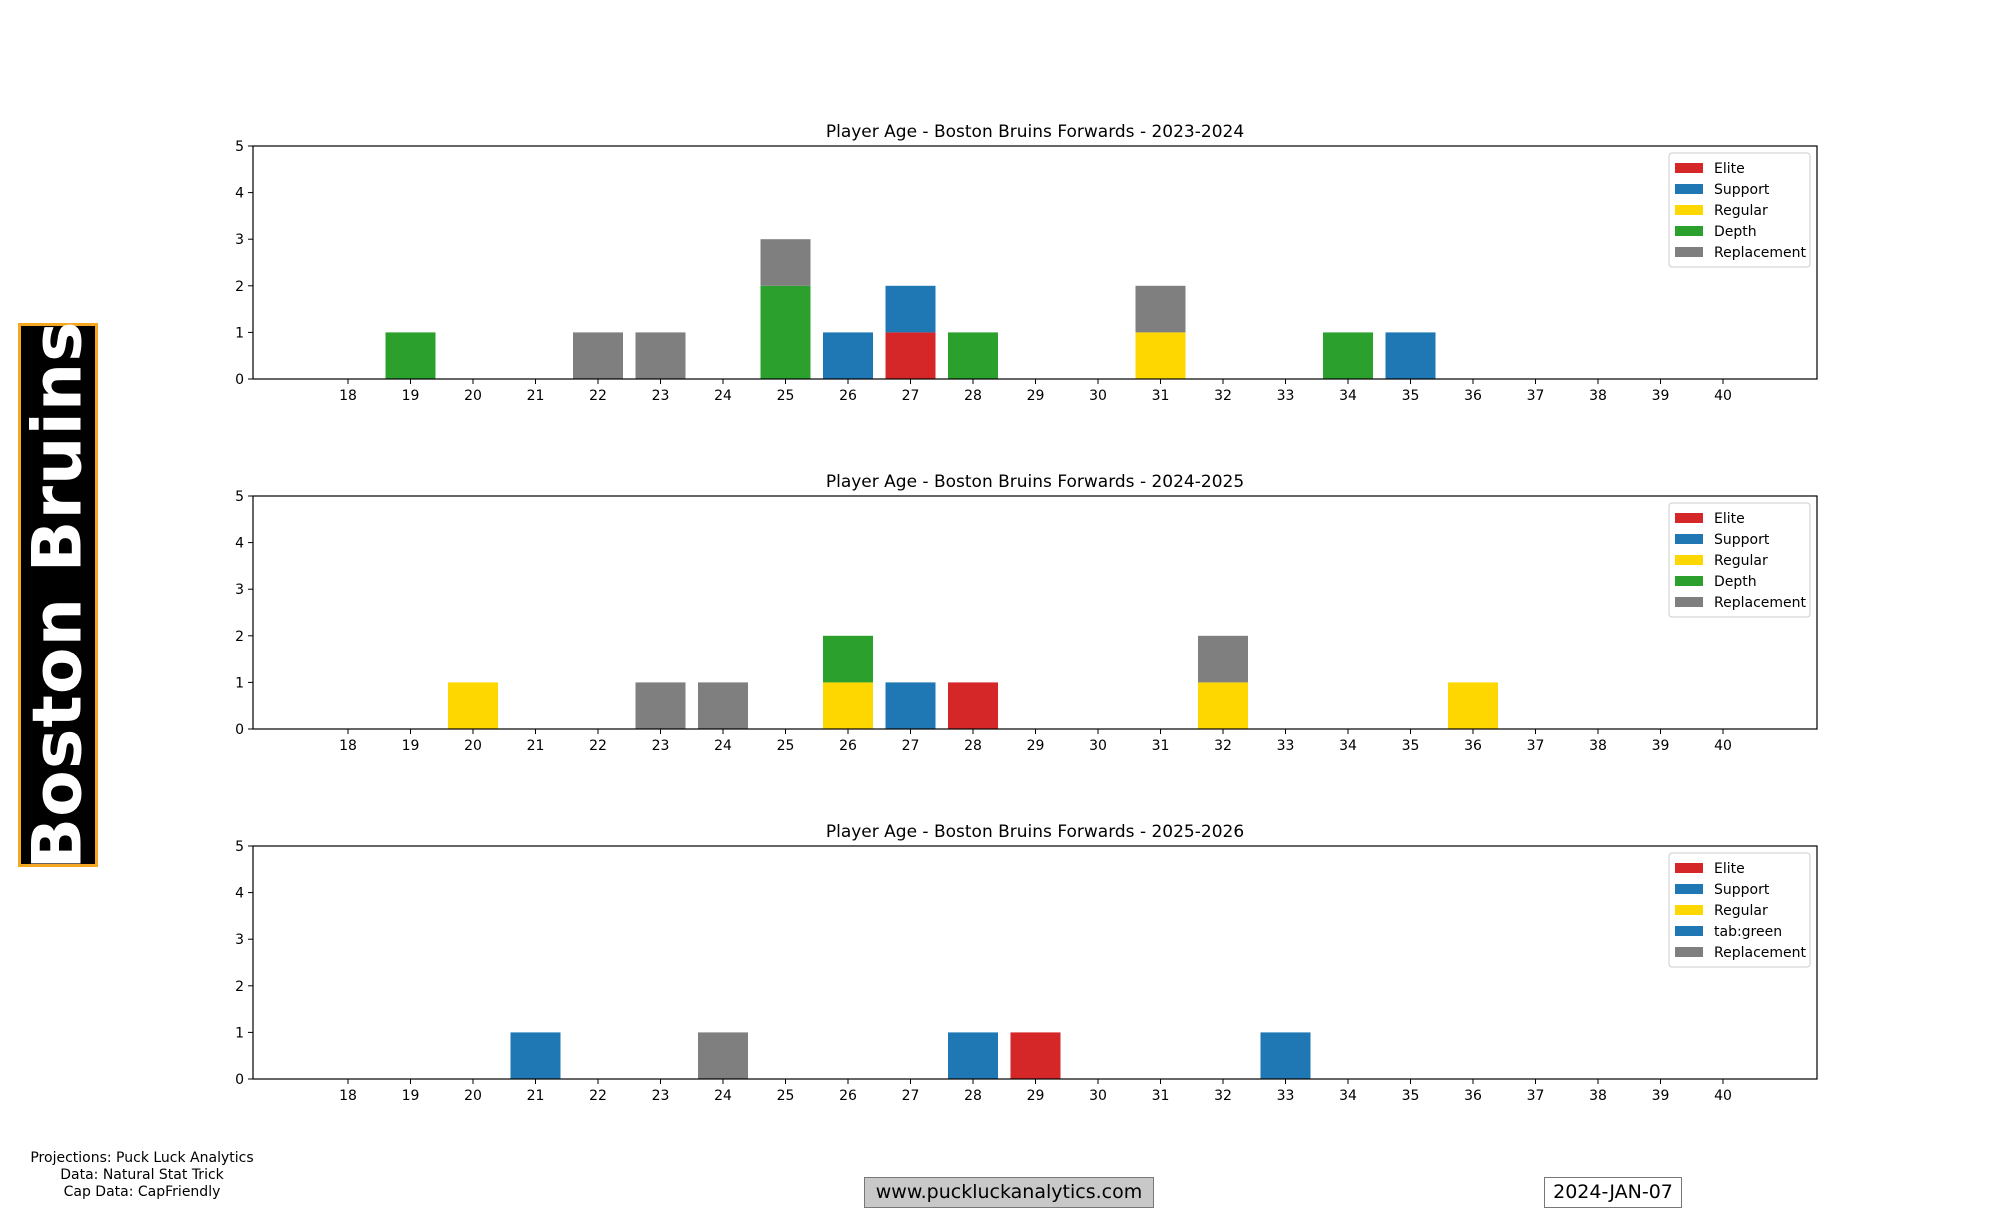 This screenshot has width=2000, height=1208. What do you see at coordinates (1286, 746) in the screenshot?
I see `x-tick-label: 33` at bounding box center [1286, 746].